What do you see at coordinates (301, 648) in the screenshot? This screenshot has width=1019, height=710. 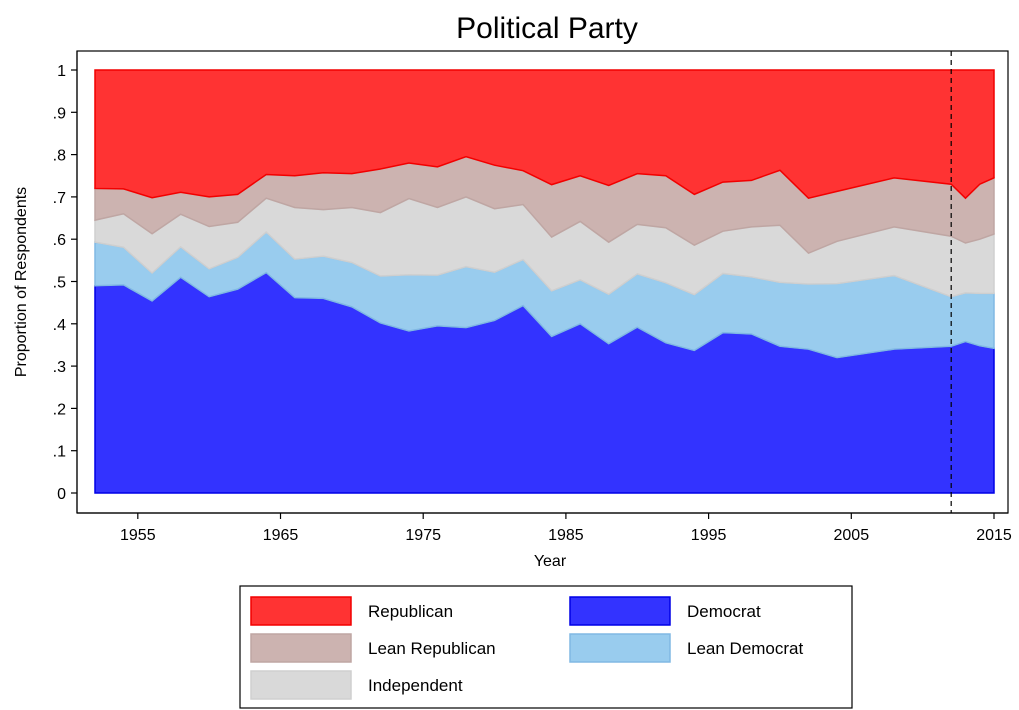 I see `legend-swatch-lean-republican` at bounding box center [301, 648].